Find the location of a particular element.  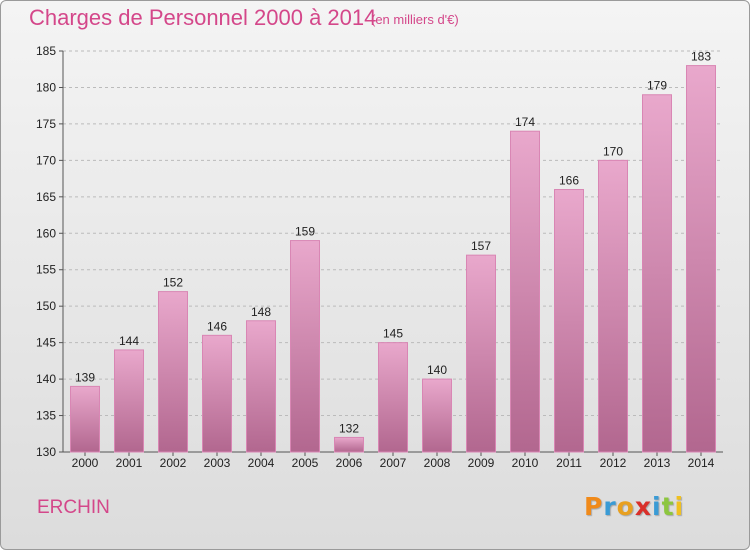

commune-name: ERCHIN is located at coordinates (73, 507).